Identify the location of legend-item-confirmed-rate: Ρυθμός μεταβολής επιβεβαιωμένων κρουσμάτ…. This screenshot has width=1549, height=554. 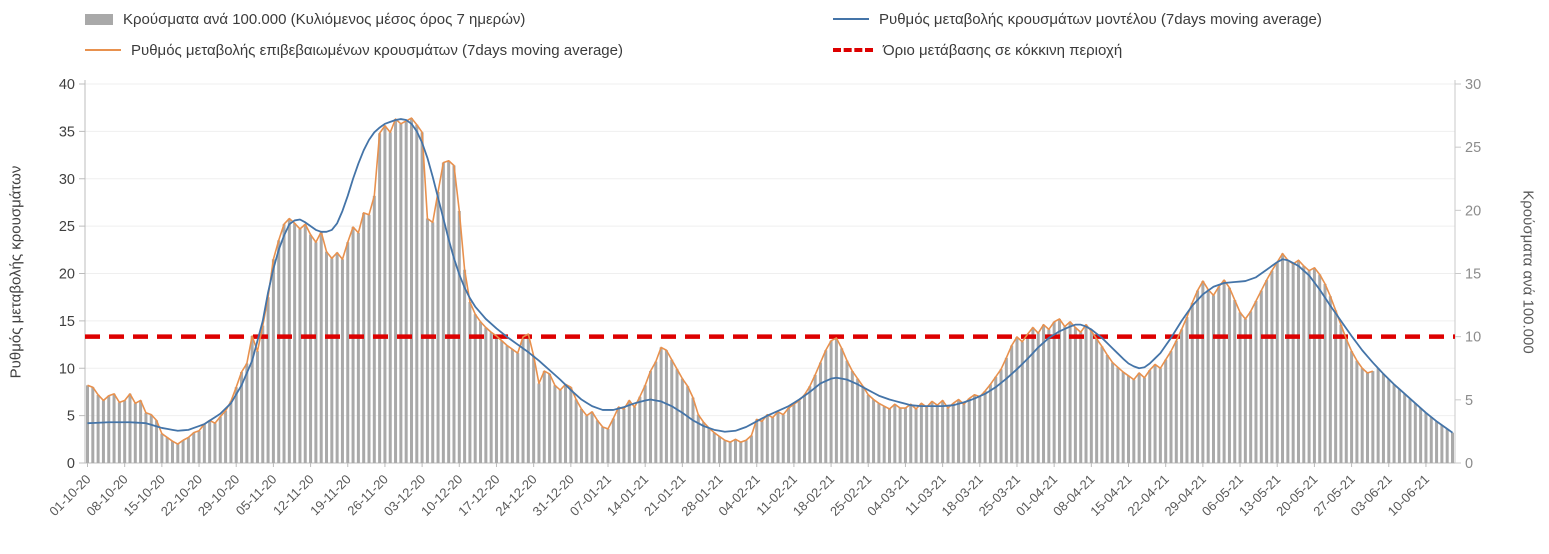
(459, 50).